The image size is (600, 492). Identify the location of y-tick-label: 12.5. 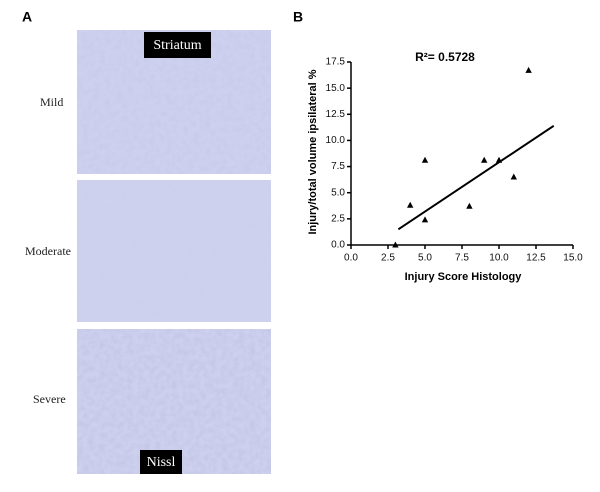
(336, 114).